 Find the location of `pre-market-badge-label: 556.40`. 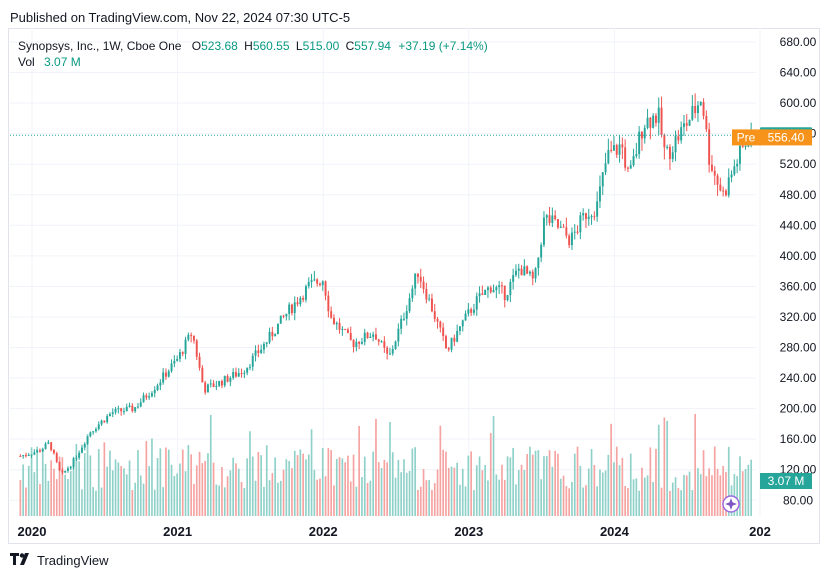

pre-market-badge-label: 556.40 is located at coordinates (786, 137).